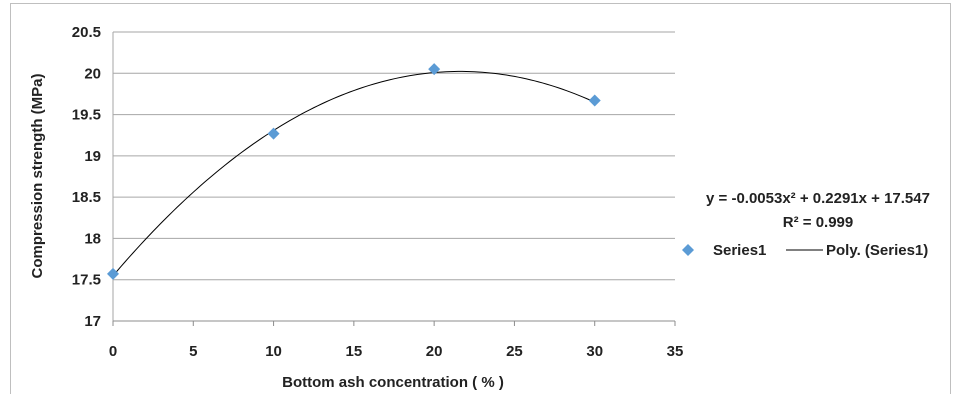 The width and height of the screenshot is (958, 394). What do you see at coordinates (273, 351) in the screenshot?
I see `x-tick-label-2: 10` at bounding box center [273, 351].